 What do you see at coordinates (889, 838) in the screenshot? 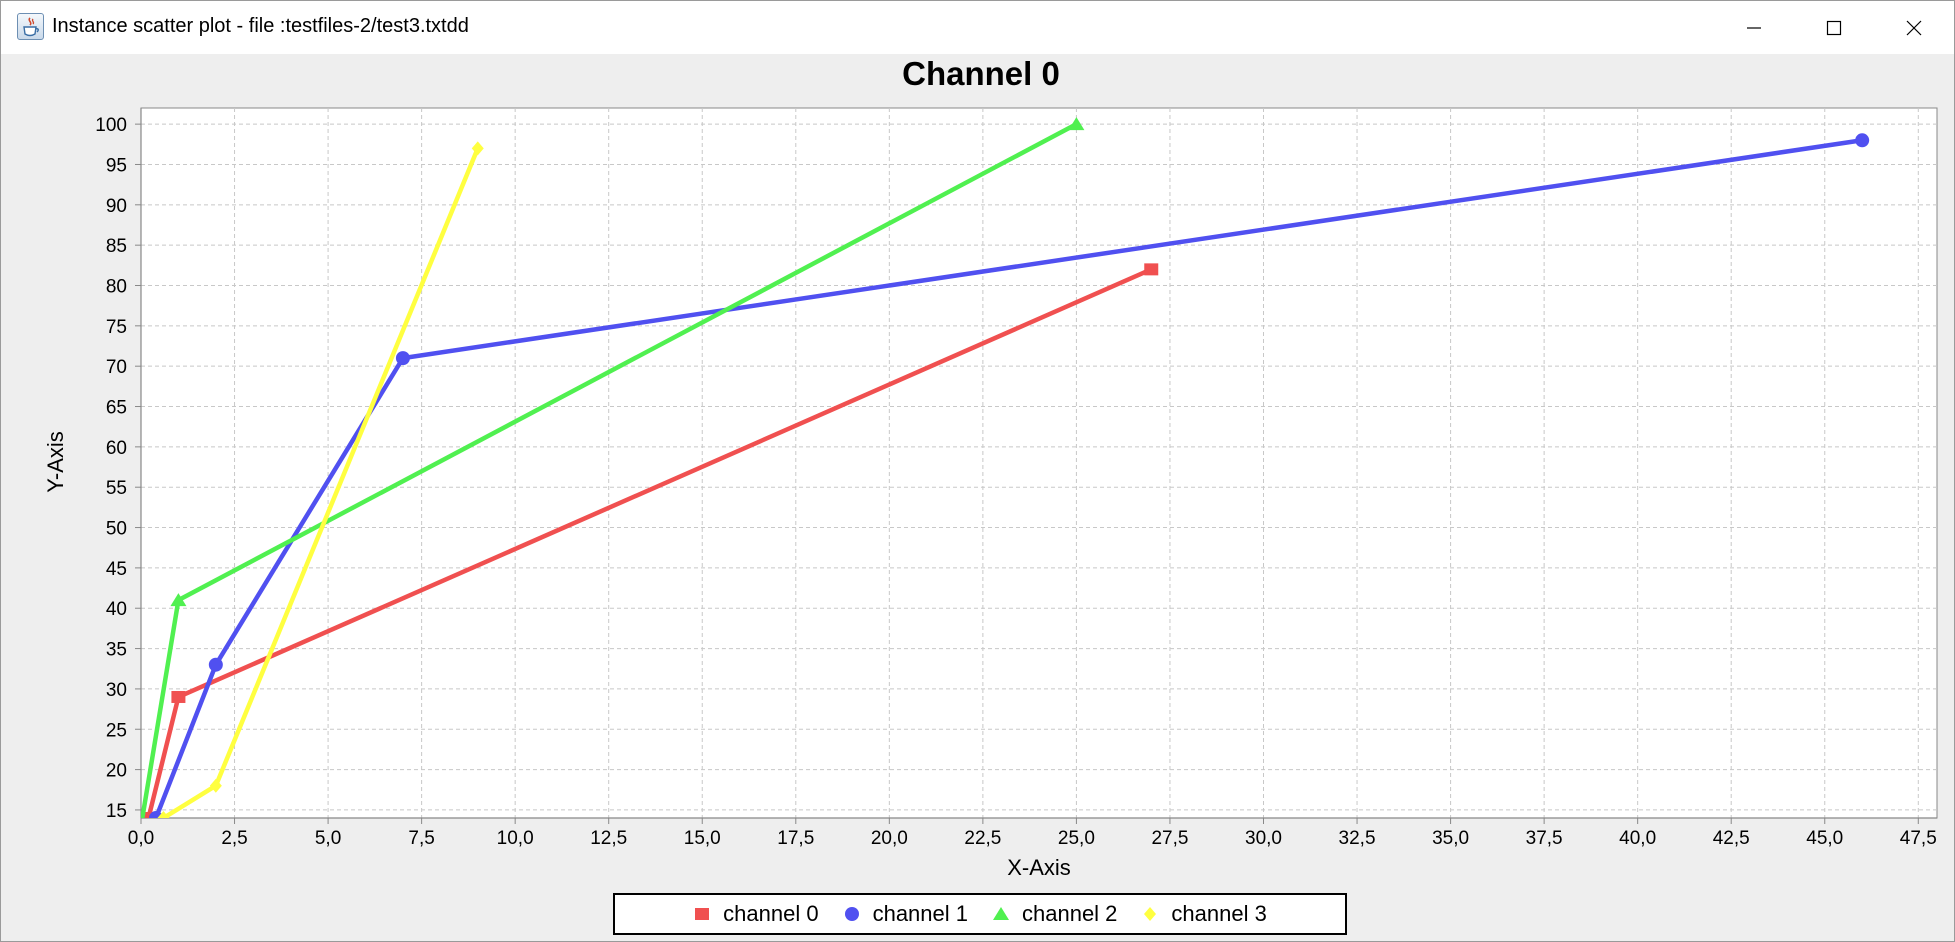
I see `x-tick-label: 20,0` at bounding box center [889, 838].